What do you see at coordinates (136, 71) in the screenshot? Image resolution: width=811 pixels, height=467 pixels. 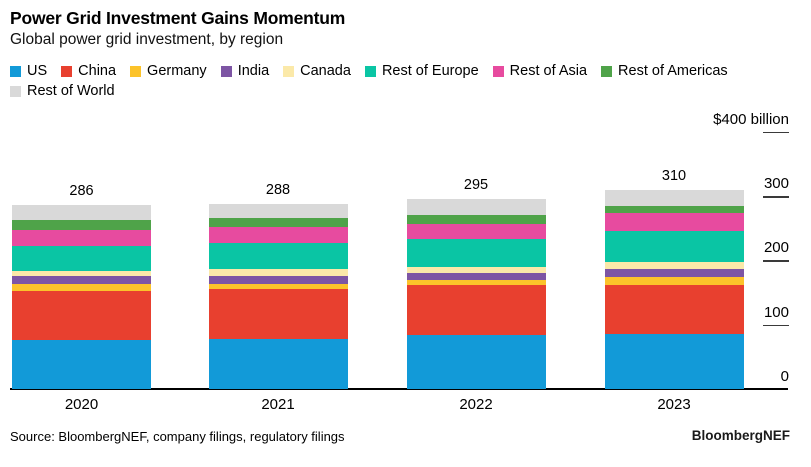 I see `legend-swatch-germany` at bounding box center [136, 71].